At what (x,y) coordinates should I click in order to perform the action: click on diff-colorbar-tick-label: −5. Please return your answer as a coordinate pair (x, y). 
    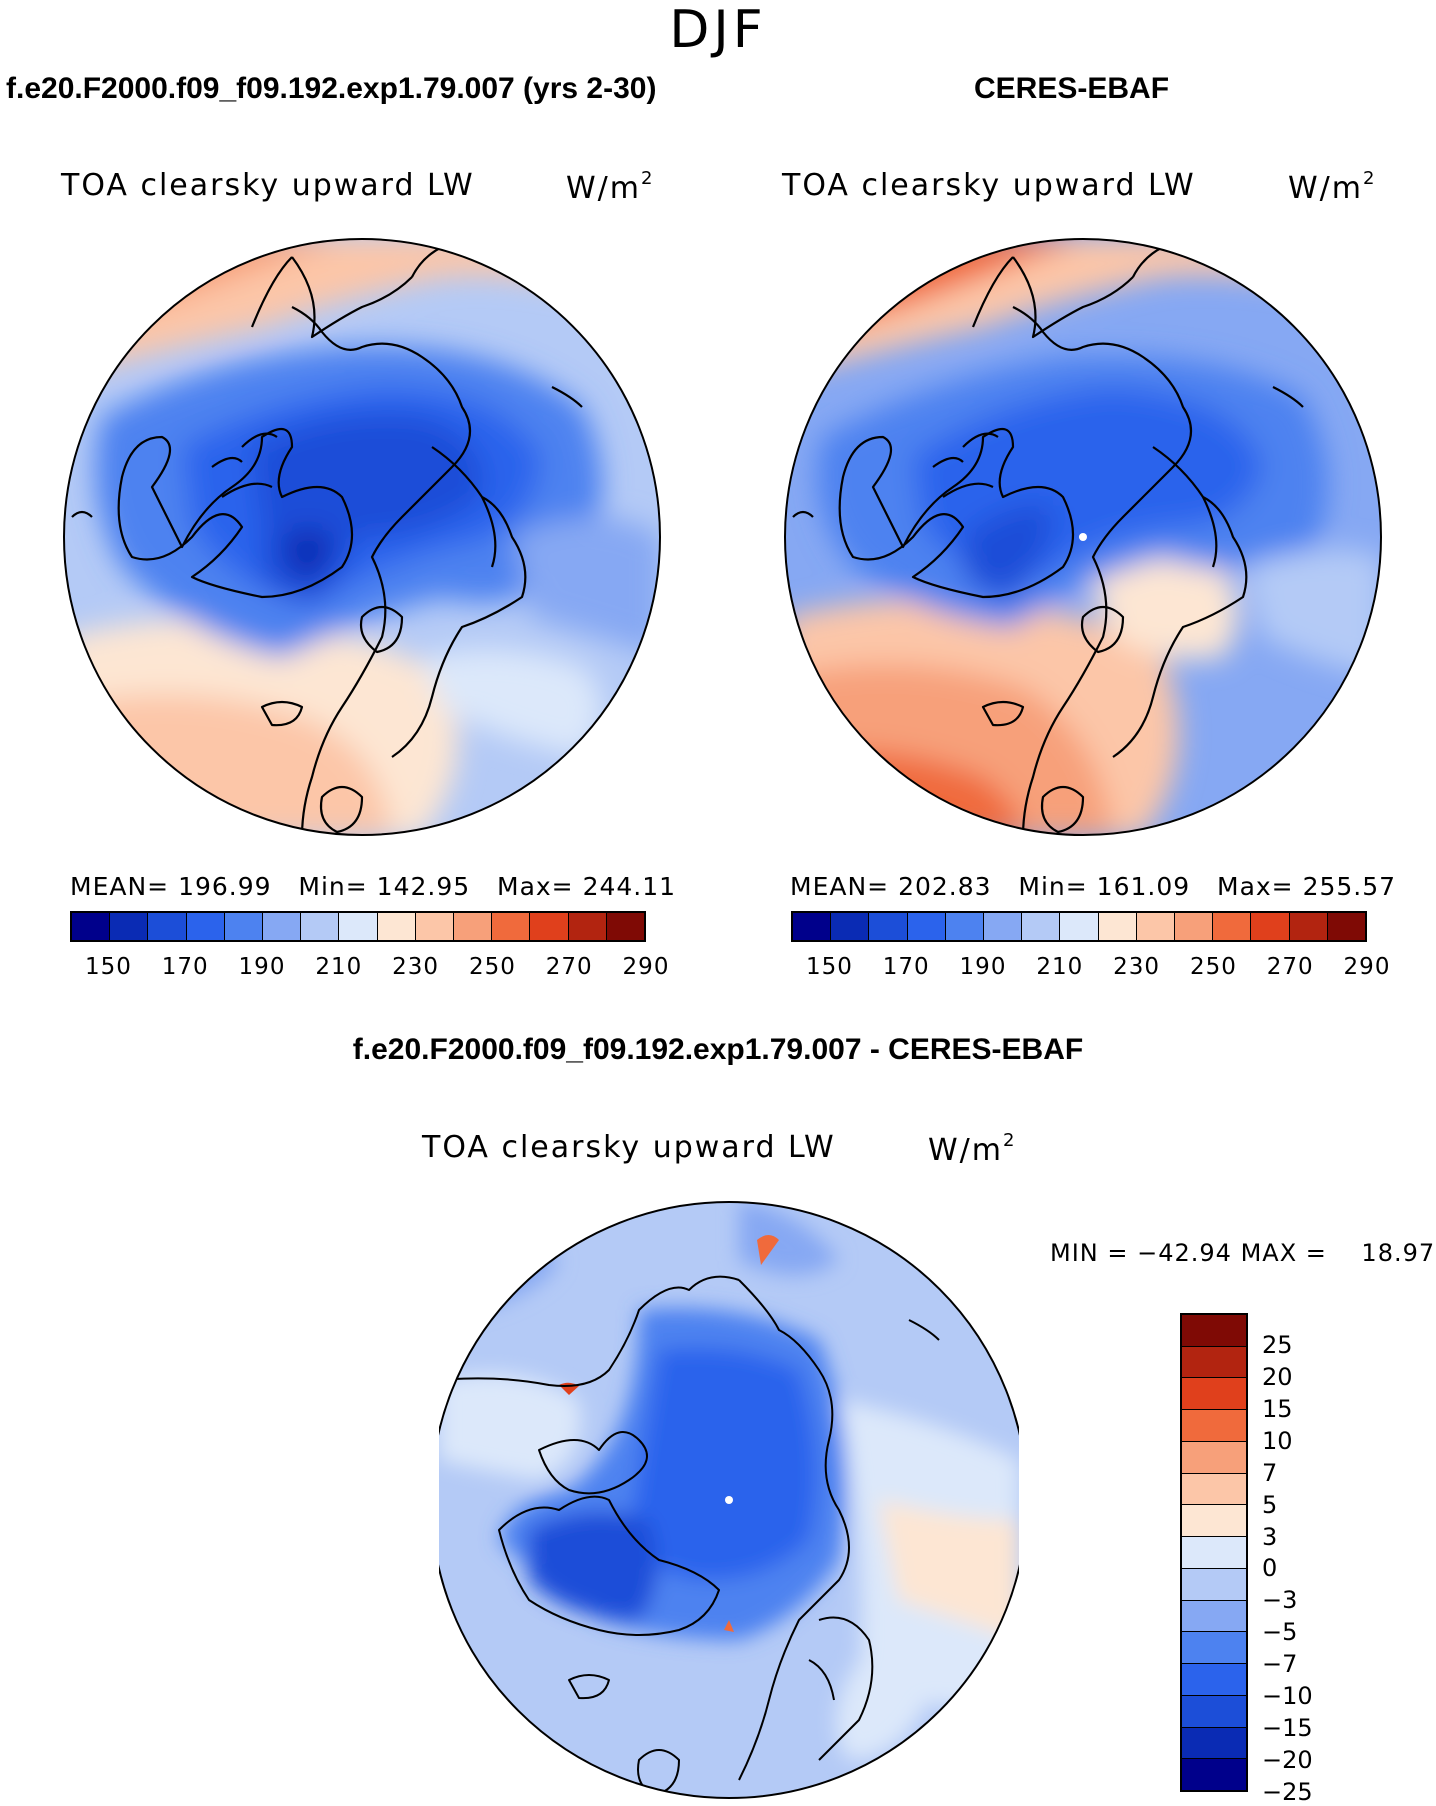
    Looking at the image, I should click on (1280, 1632).